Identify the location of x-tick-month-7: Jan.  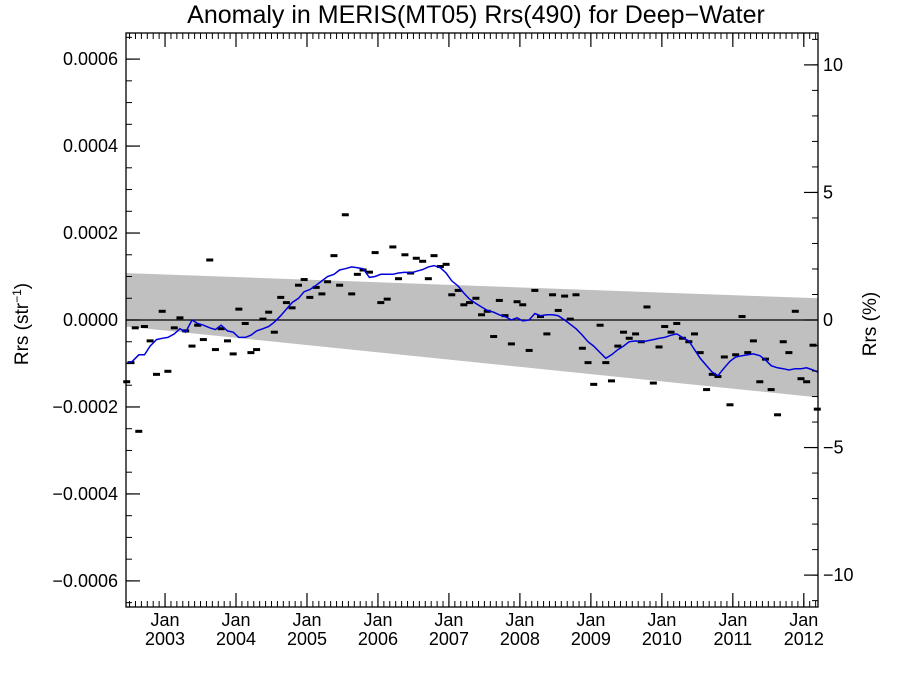
(661, 620).